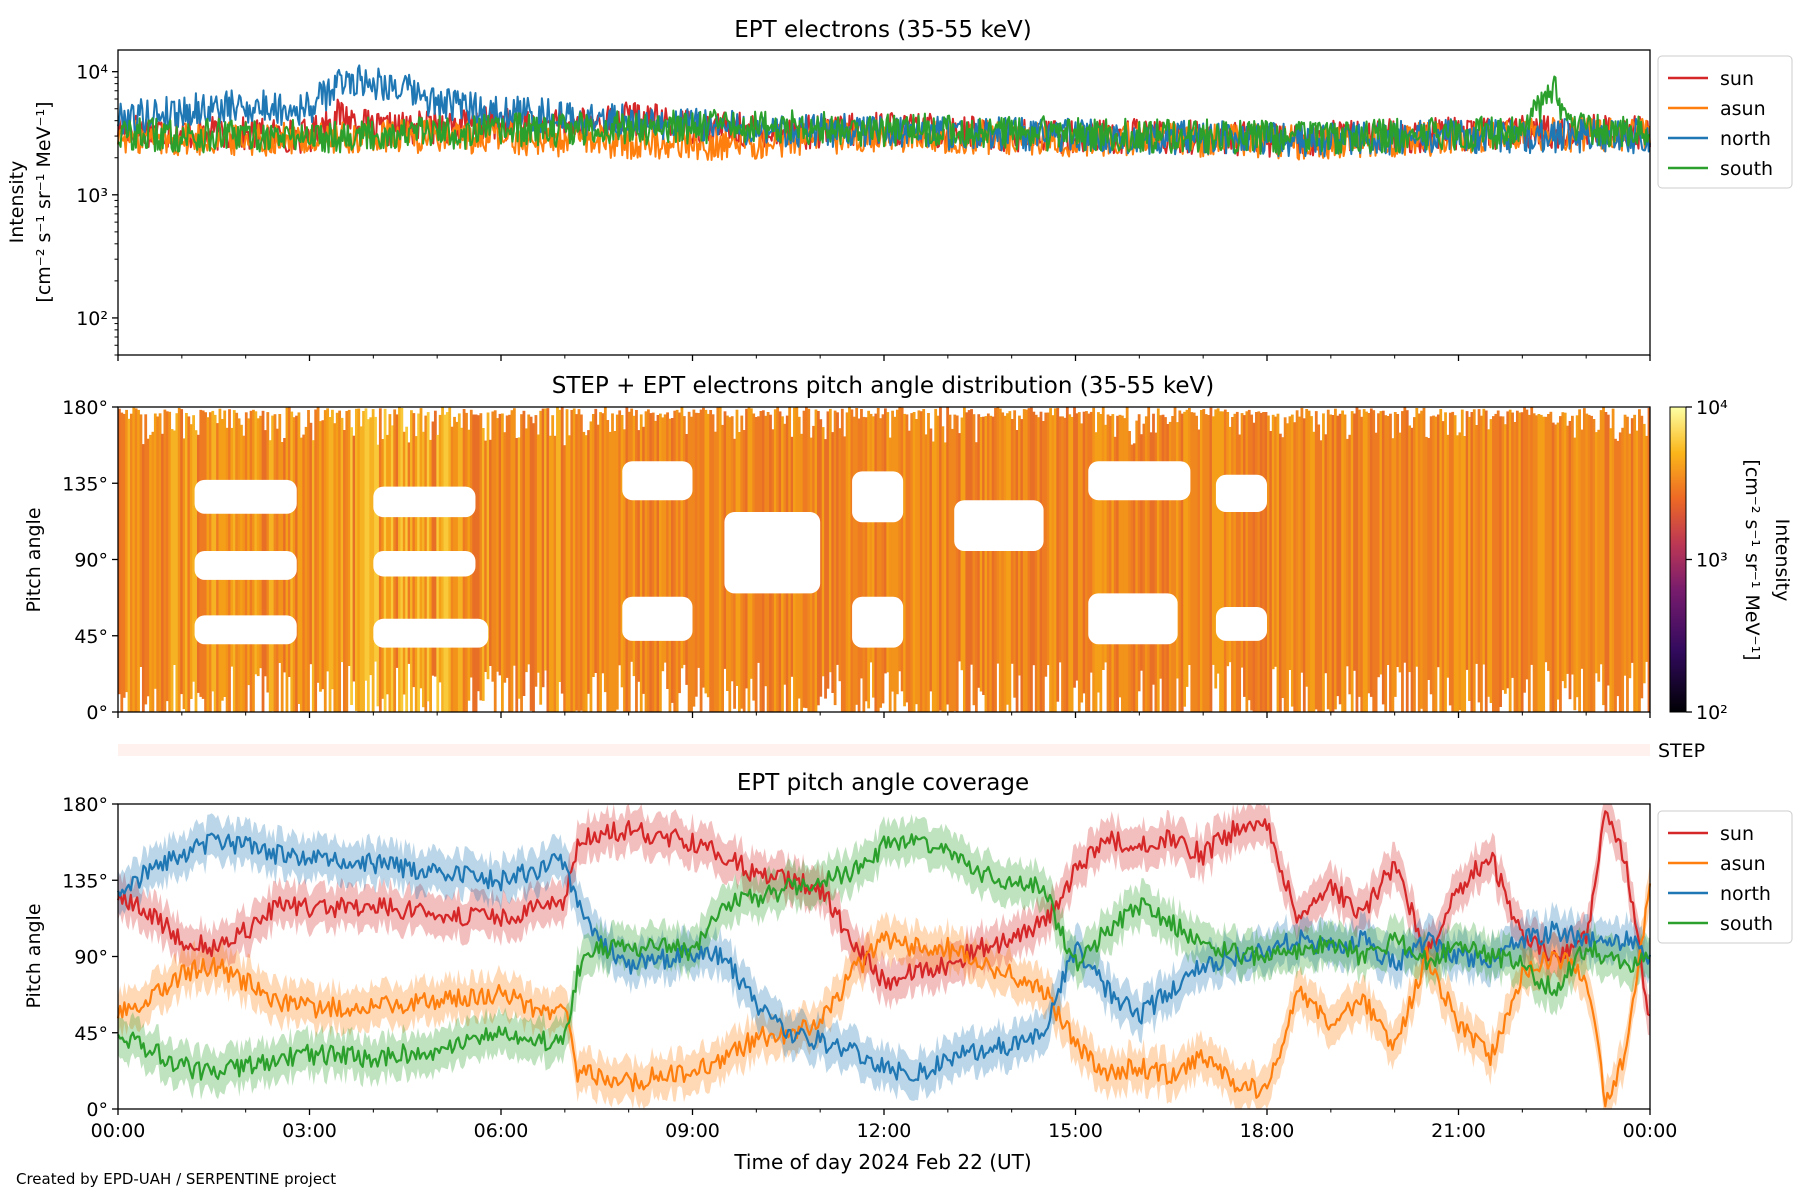 Image resolution: width=1800 pixels, height=1200 pixels. I want to click on series-line-south, so click(884, 115).